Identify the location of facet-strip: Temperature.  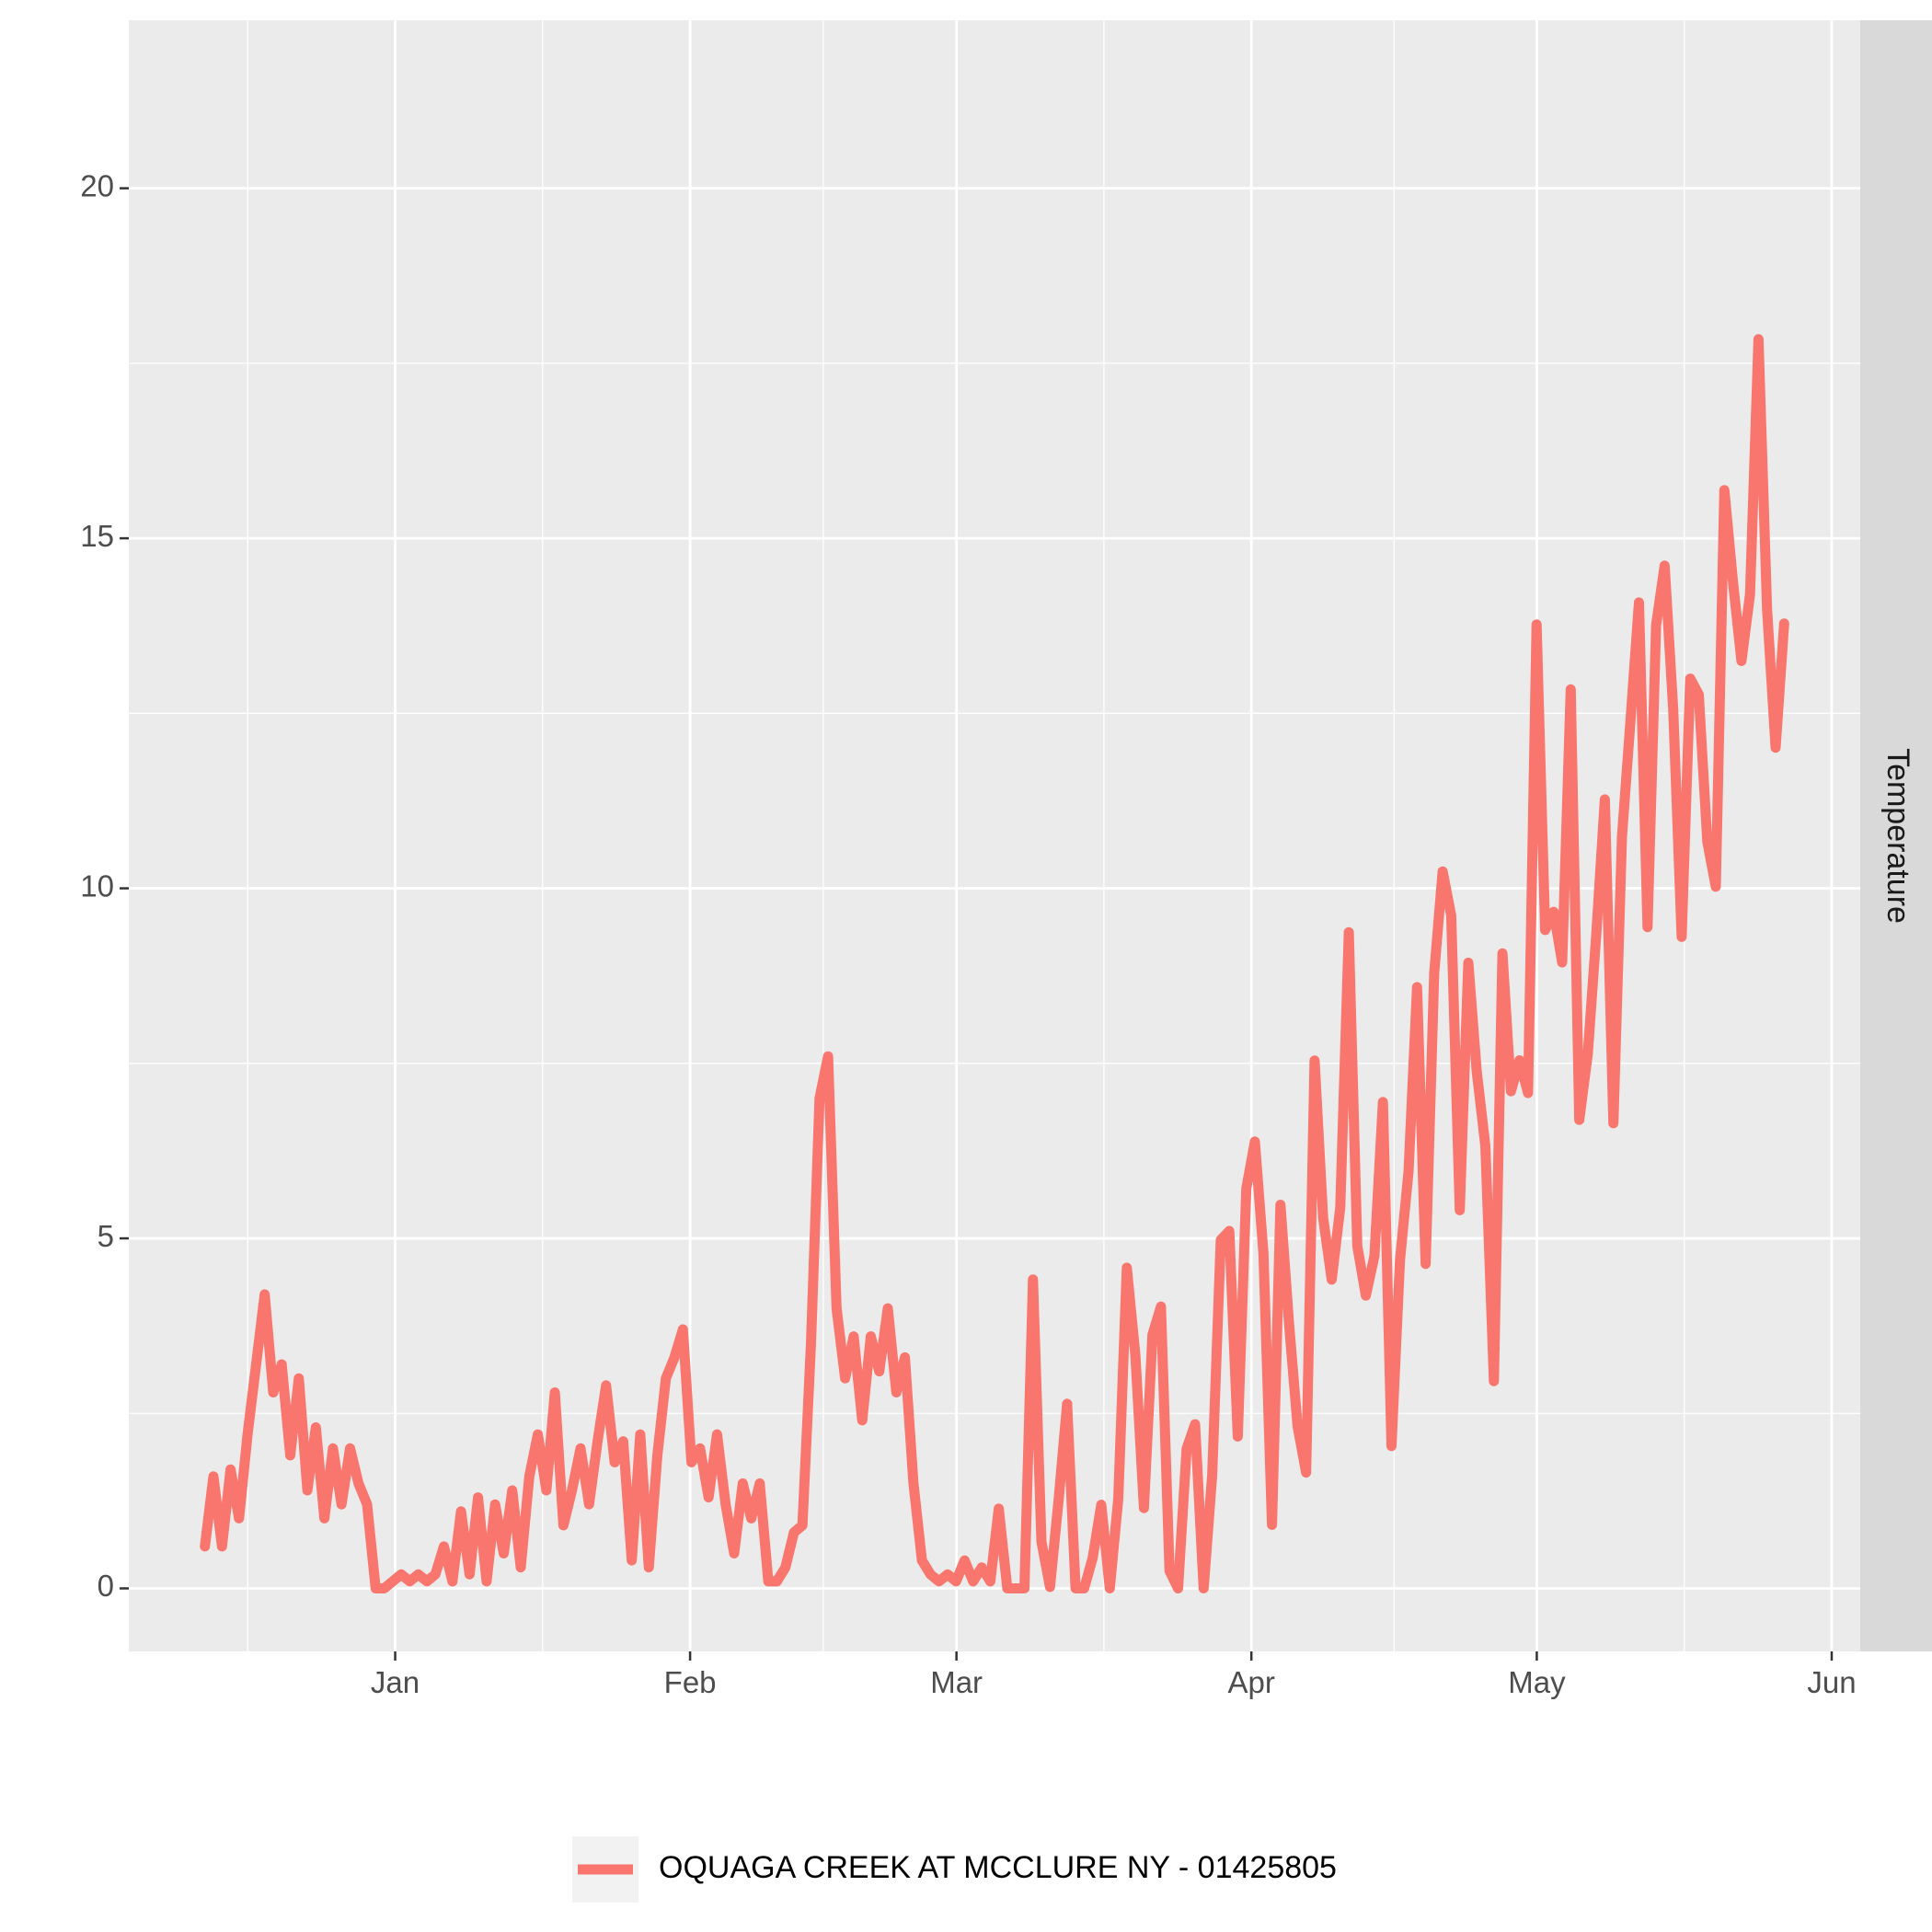
(1896, 835).